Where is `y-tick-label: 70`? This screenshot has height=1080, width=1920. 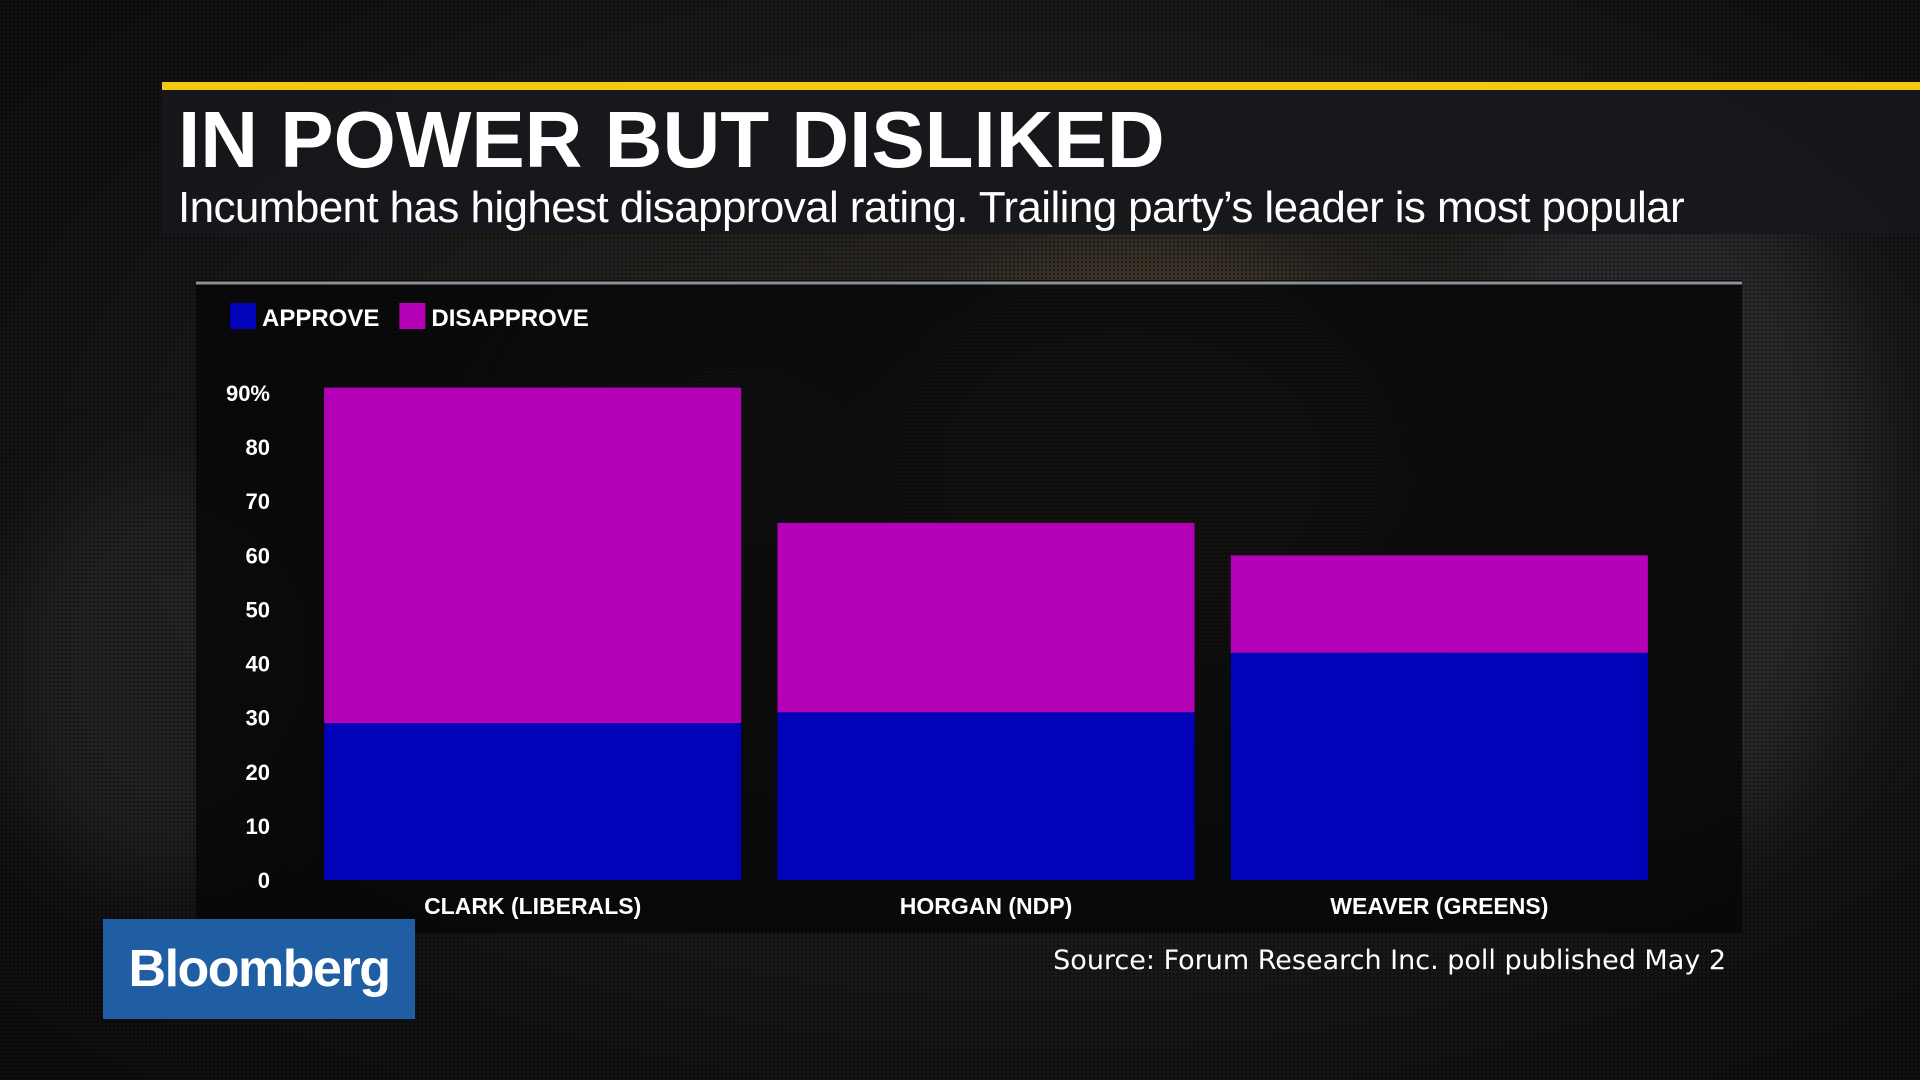 y-tick-label: 70 is located at coordinates (258, 501).